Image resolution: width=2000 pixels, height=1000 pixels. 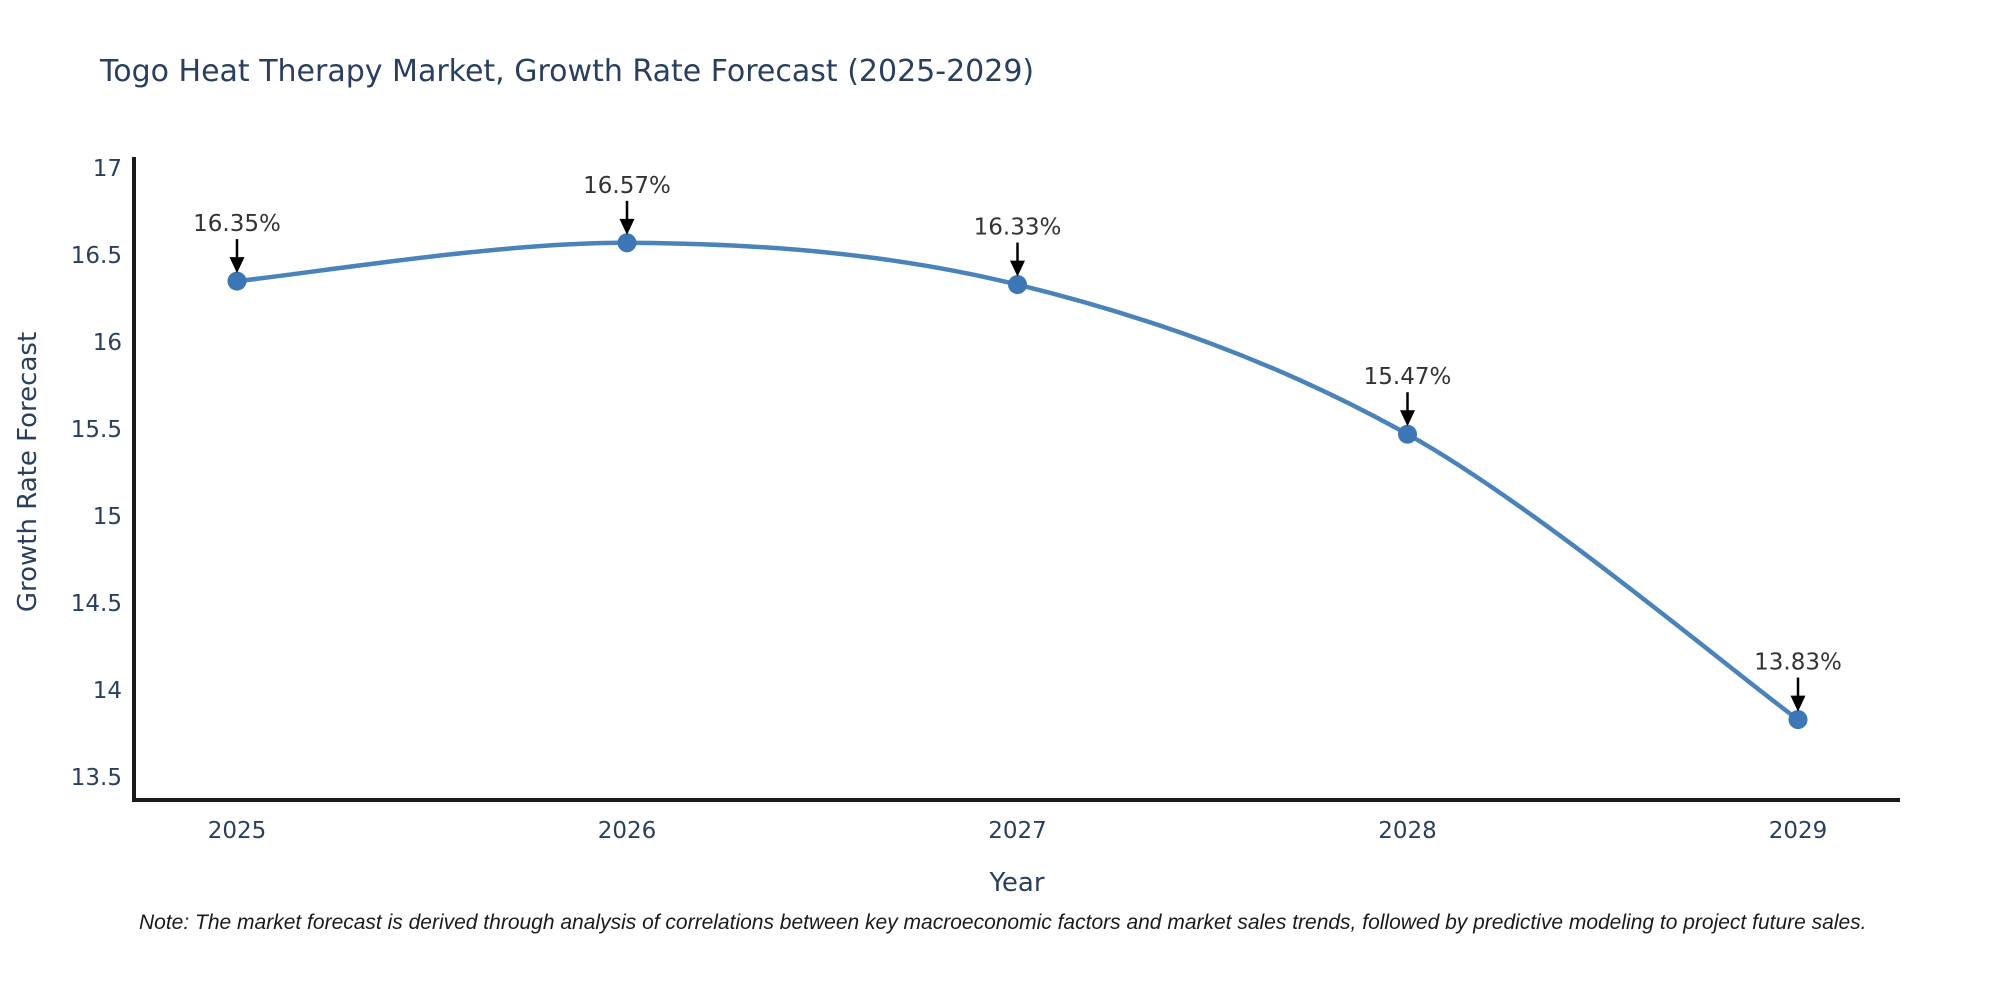 I want to click on annotation-label: 16.35%, so click(x=237, y=224).